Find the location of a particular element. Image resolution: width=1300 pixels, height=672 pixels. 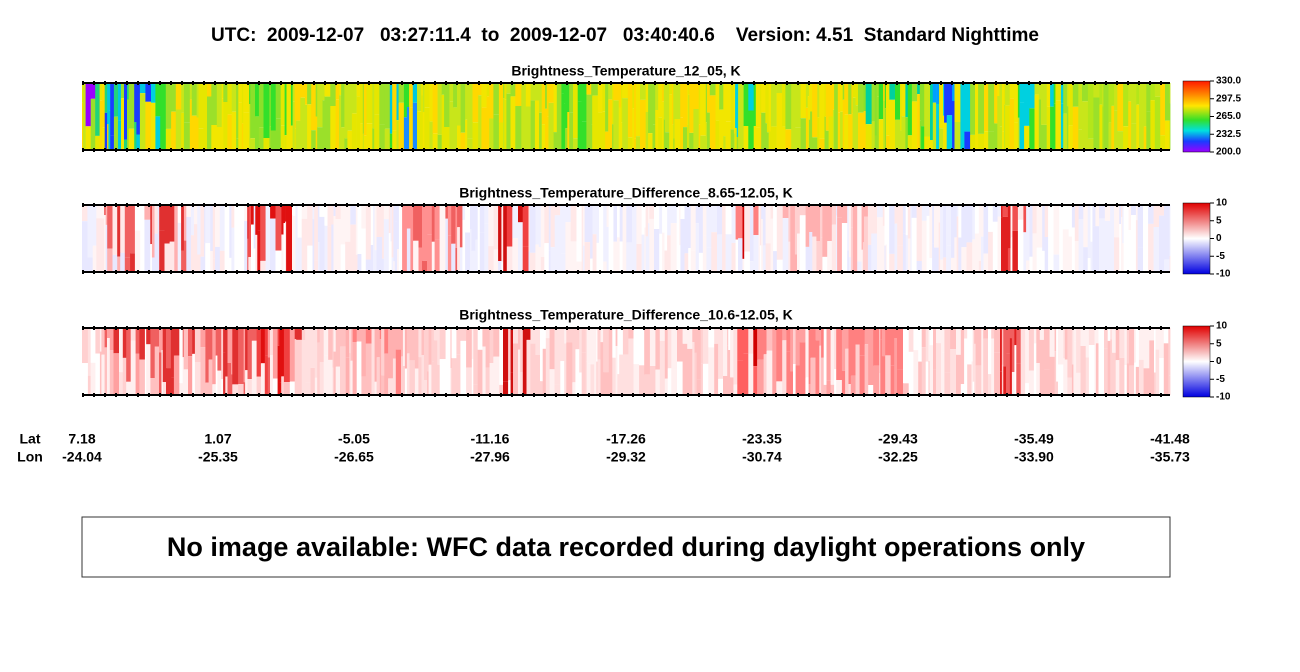

lon-label: Lon is located at coordinates (30, 457).